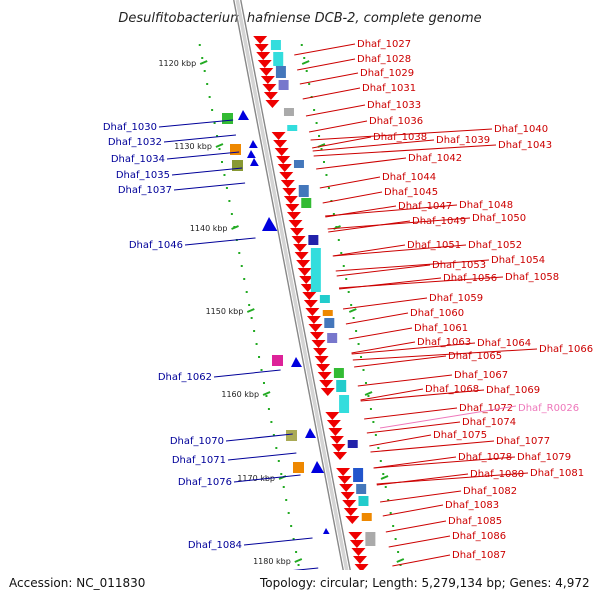 The height and width of the screenshot is (600, 600). Describe the element at coordinates (548, 408) in the screenshot. I see `rna-label: Dhaf_R0026` at that location.